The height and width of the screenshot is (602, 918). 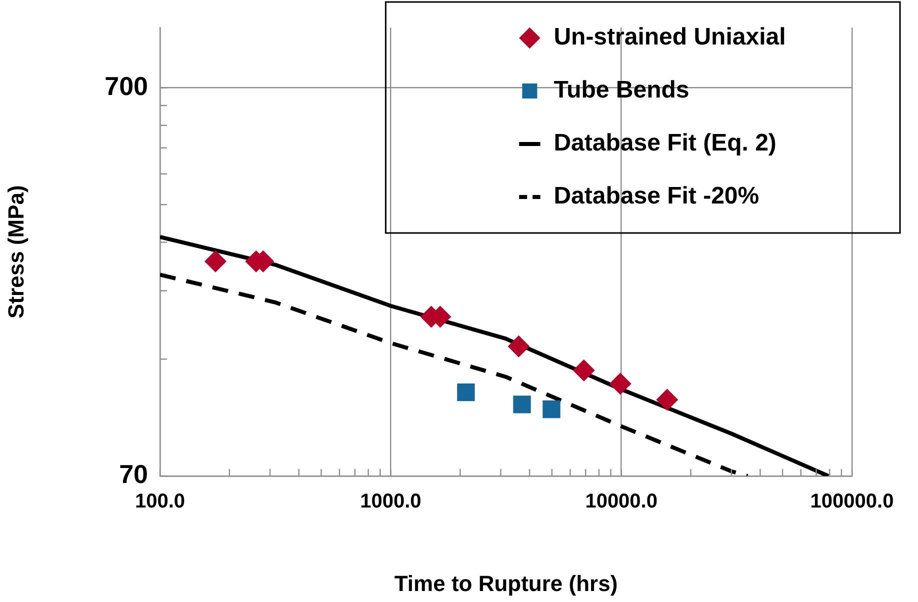 I want to click on legend-label: Un-strained Uniaxial, so click(x=670, y=37).